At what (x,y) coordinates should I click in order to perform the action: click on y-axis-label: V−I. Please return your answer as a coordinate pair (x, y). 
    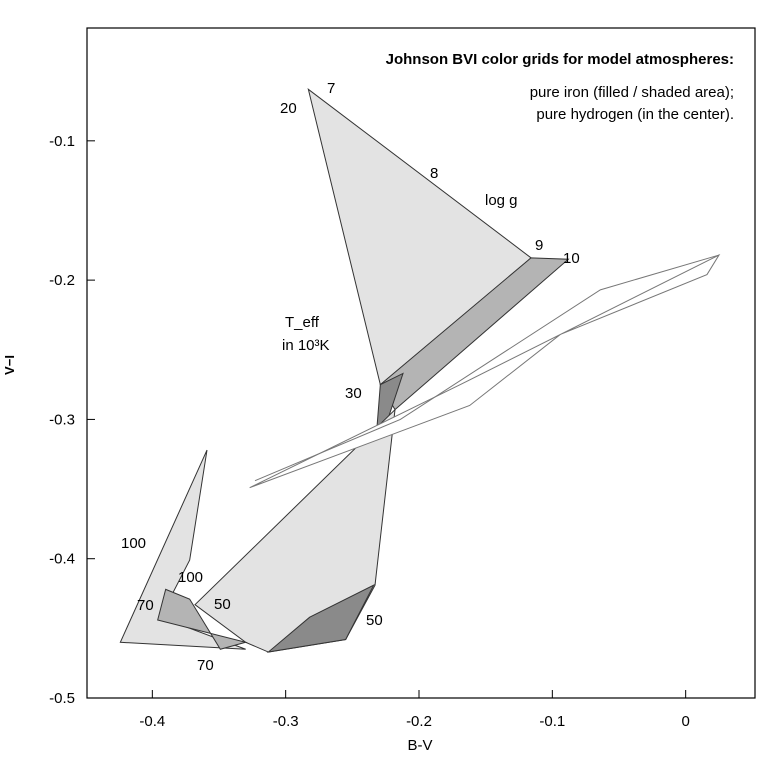
    Looking at the image, I should click on (9, 365).